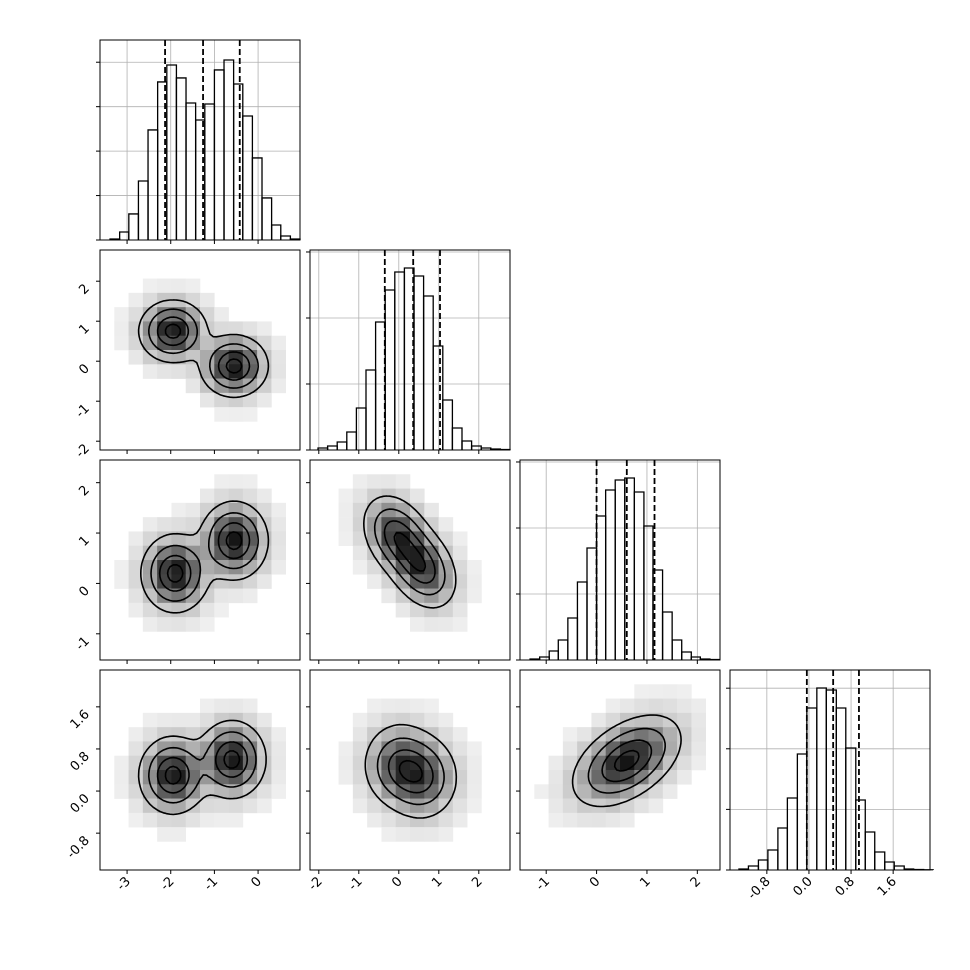 The width and height of the screenshot is (970, 970). Describe the element at coordinates (256, 882) in the screenshot. I see `x-tick-label: 0` at that location.